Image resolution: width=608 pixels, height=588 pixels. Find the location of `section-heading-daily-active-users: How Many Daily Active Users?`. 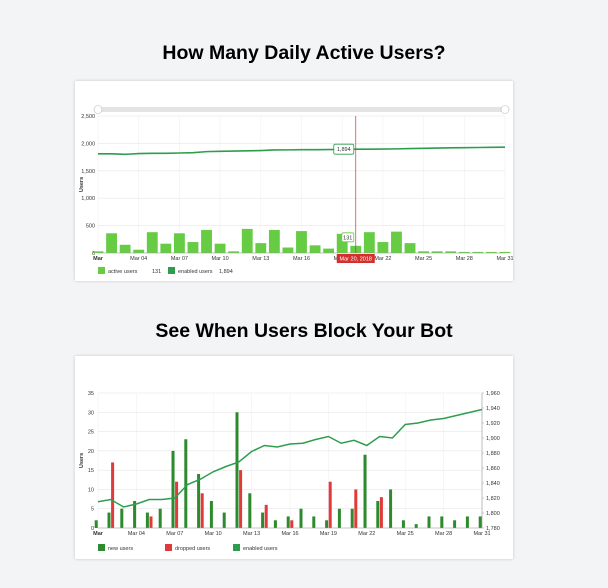

section-heading-daily-active-users: How Many Daily Active Users? is located at coordinates (304, 53).